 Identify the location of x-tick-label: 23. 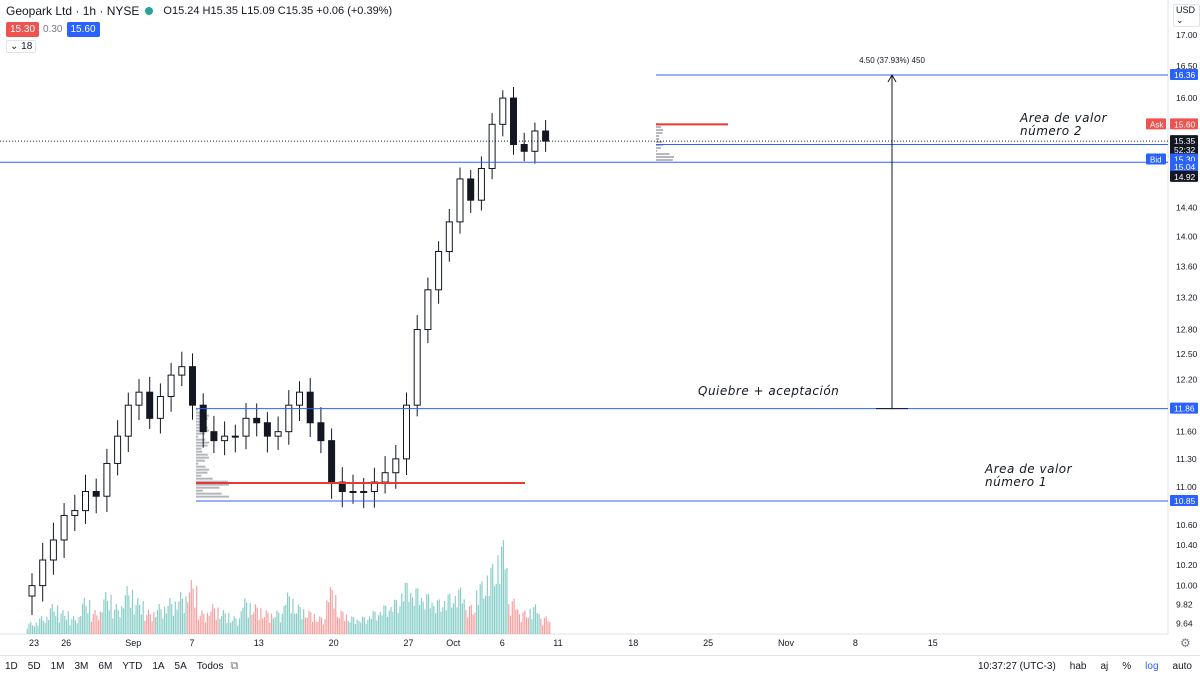
(34, 643).